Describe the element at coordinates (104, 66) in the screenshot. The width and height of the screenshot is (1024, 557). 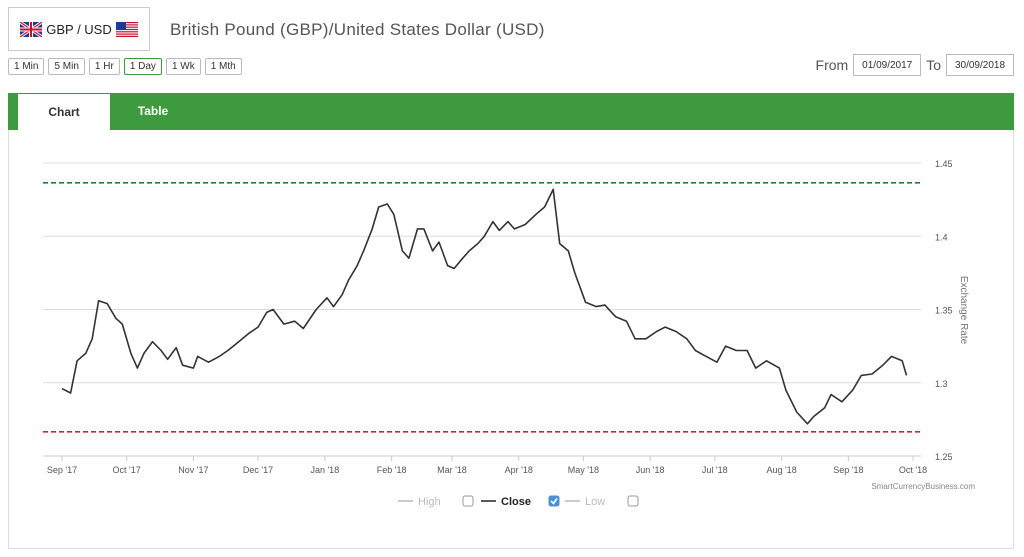
I see `interval-button-1hr: 1 Hr` at that location.